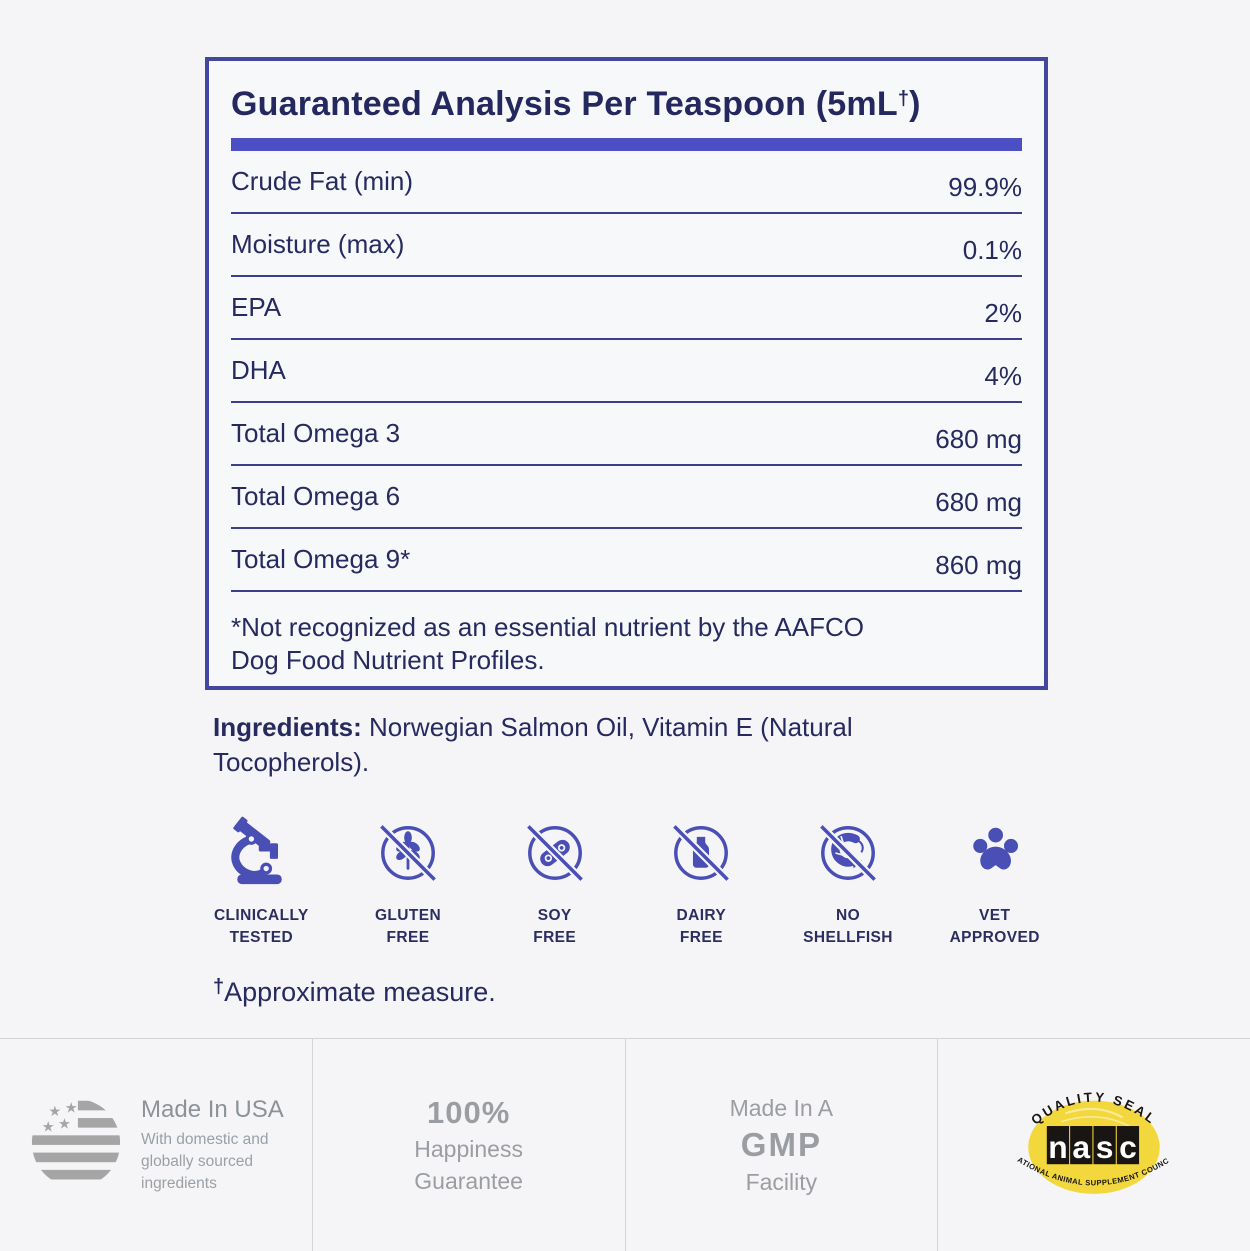 This screenshot has height=1251, width=1250. Describe the element at coordinates (781, 1108) in the screenshot. I see `gmp-line1: Made In A` at that location.